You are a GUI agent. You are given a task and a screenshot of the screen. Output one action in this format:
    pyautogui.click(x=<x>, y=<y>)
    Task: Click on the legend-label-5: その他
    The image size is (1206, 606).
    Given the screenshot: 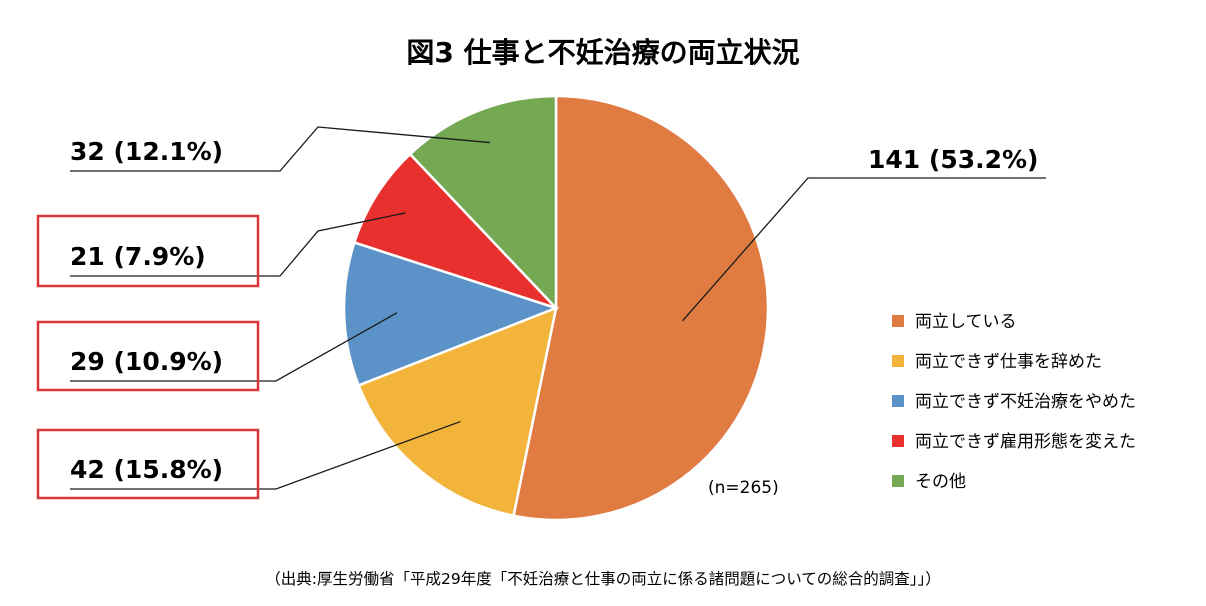 What is the action you would take?
    pyautogui.click(x=940, y=482)
    